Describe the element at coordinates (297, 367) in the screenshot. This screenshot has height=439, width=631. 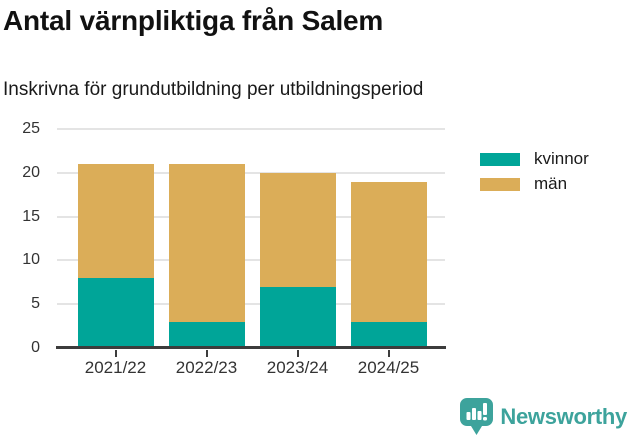
I see `x-tick-label: 2023/24` at that location.